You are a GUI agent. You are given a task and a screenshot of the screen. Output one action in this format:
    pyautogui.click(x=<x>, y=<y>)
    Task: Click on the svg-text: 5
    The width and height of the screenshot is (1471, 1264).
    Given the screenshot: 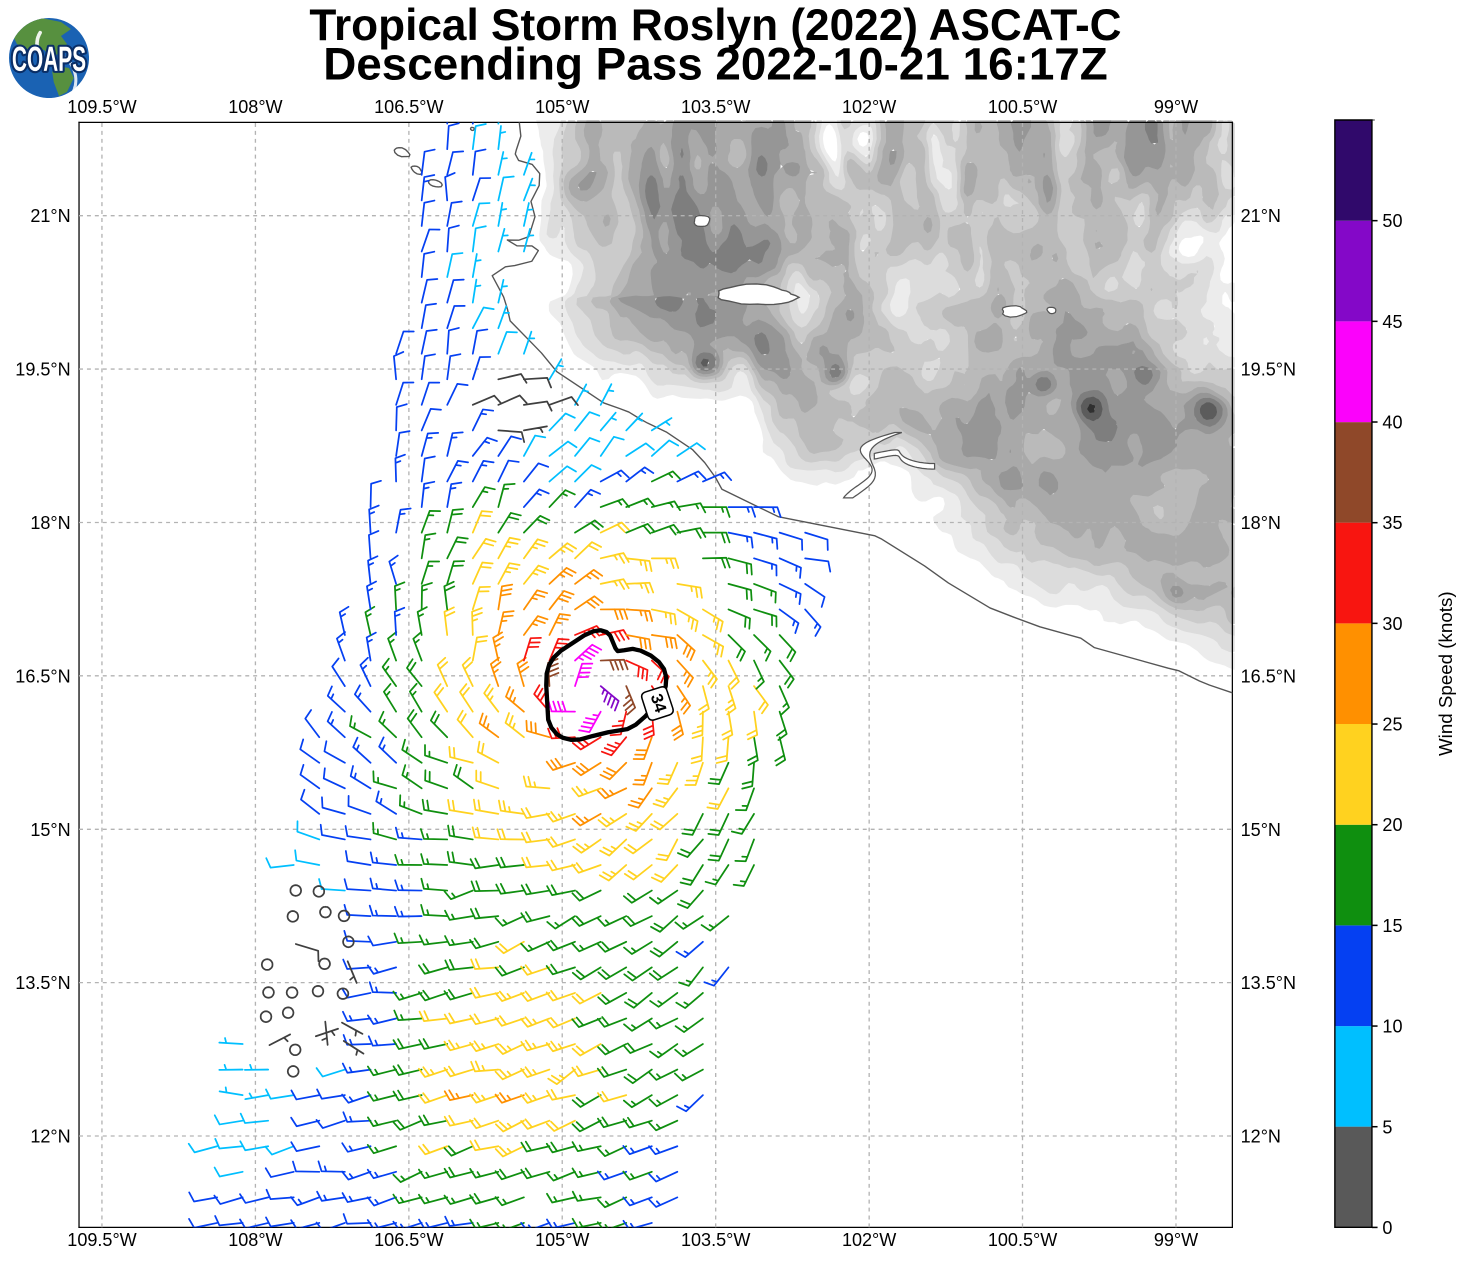 What is the action you would take?
    pyautogui.click(x=1387, y=1127)
    